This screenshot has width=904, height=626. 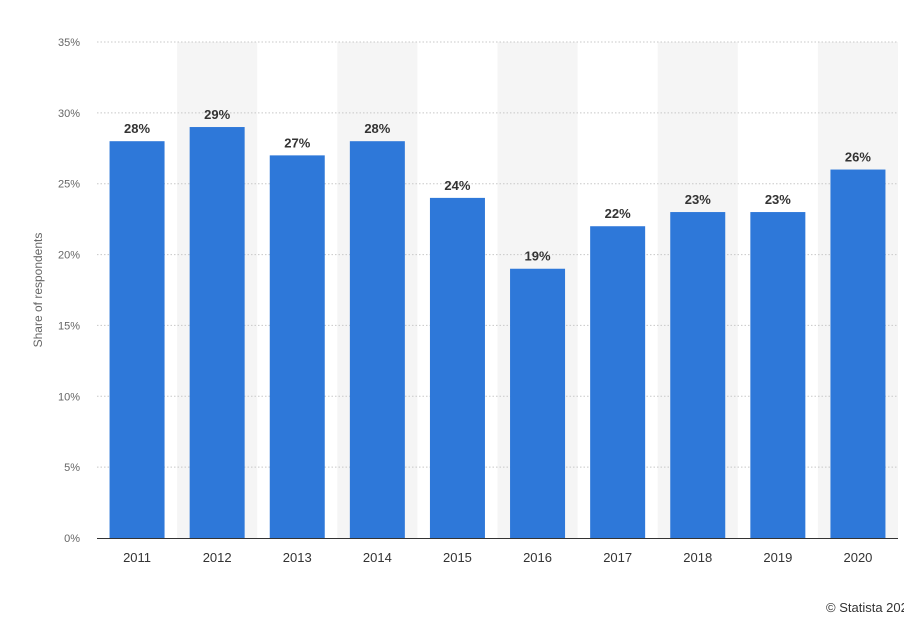 I want to click on bar-2013, so click(x=297, y=346).